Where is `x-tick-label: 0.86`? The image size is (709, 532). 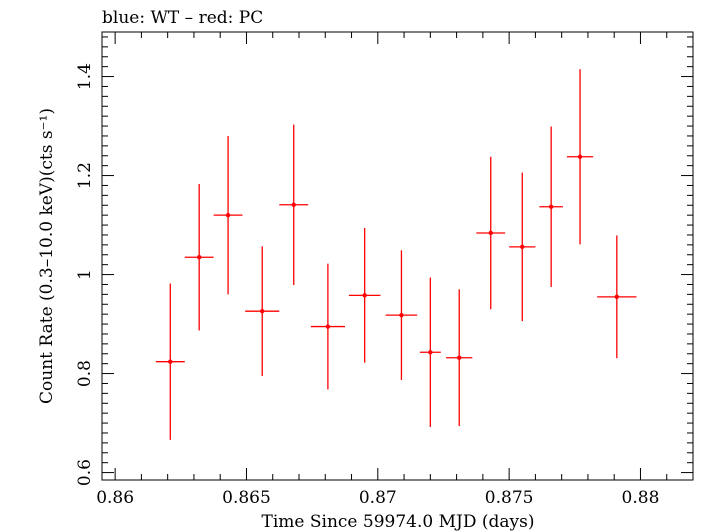 x-tick-label: 0.86 is located at coordinates (115, 498).